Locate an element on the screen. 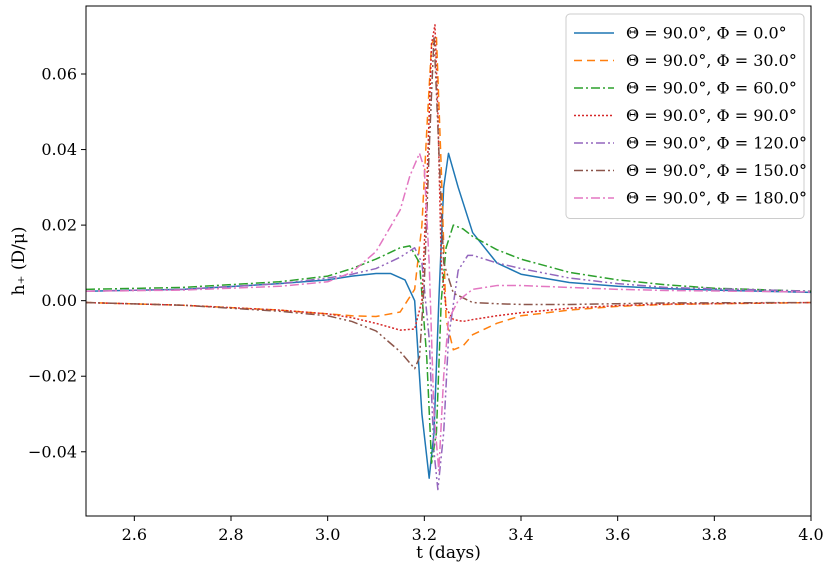 This screenshot has height=570, width=830. legend-label: Θ = 90.0°, Φ = 90.0° is located at coordinates (711, 115).